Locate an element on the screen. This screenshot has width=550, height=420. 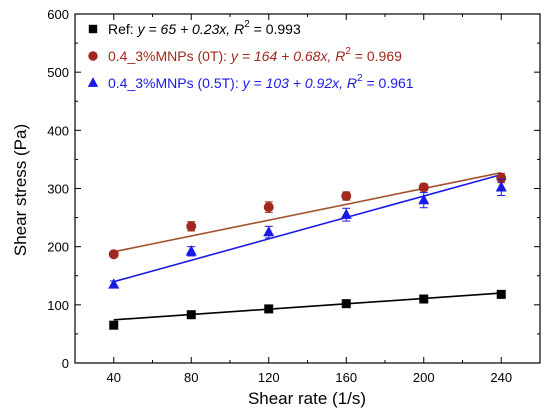
y-tick-label: 100 is located at coordinates (58, 305).